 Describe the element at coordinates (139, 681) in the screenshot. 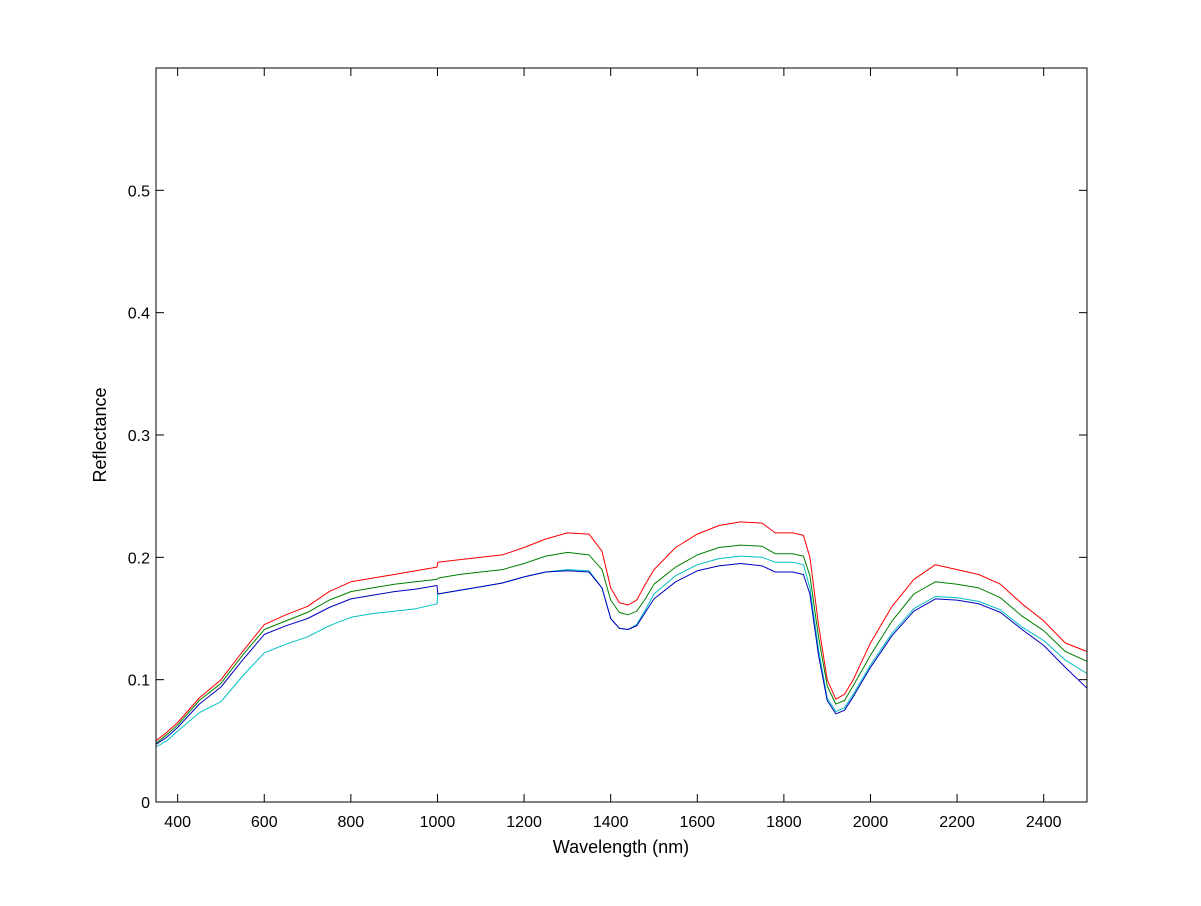

I see `y-tick-label: 0.1` at that location.